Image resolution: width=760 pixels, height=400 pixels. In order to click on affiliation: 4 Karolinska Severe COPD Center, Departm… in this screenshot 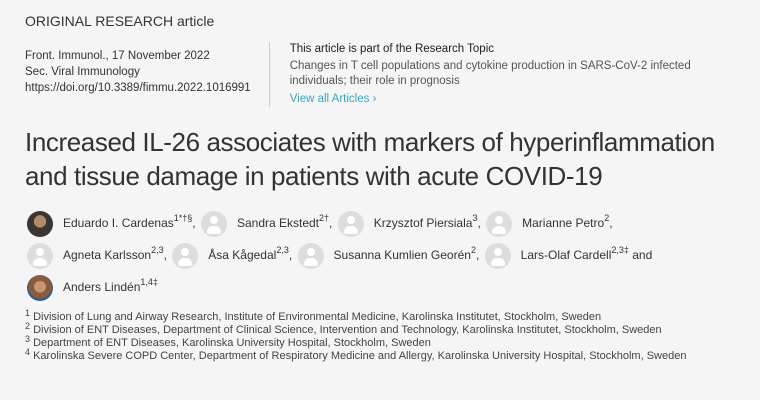, I will do `click(382, 355)`.